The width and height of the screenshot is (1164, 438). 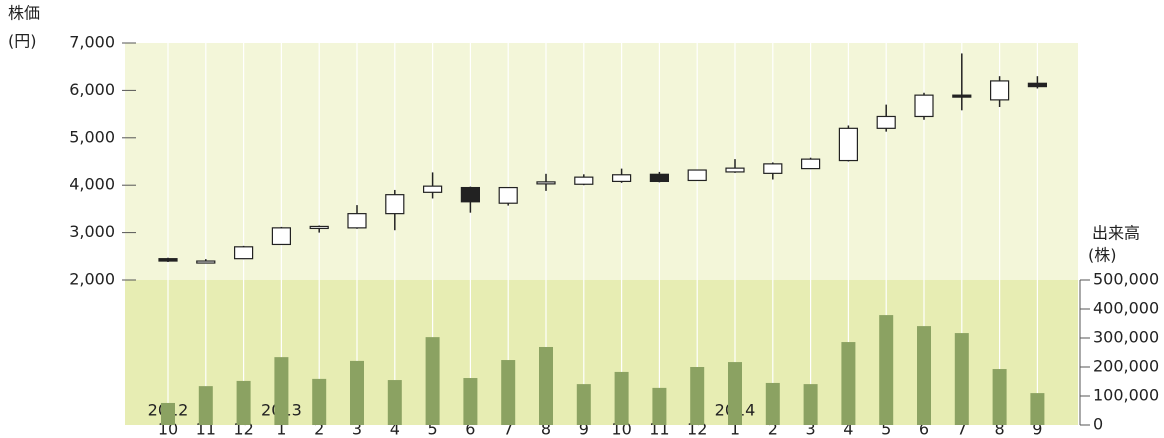 What do you see at coordinates (24, 13) in the screenshot?
I see `y-axis-label: 株価` at bounding box center [24, 13].